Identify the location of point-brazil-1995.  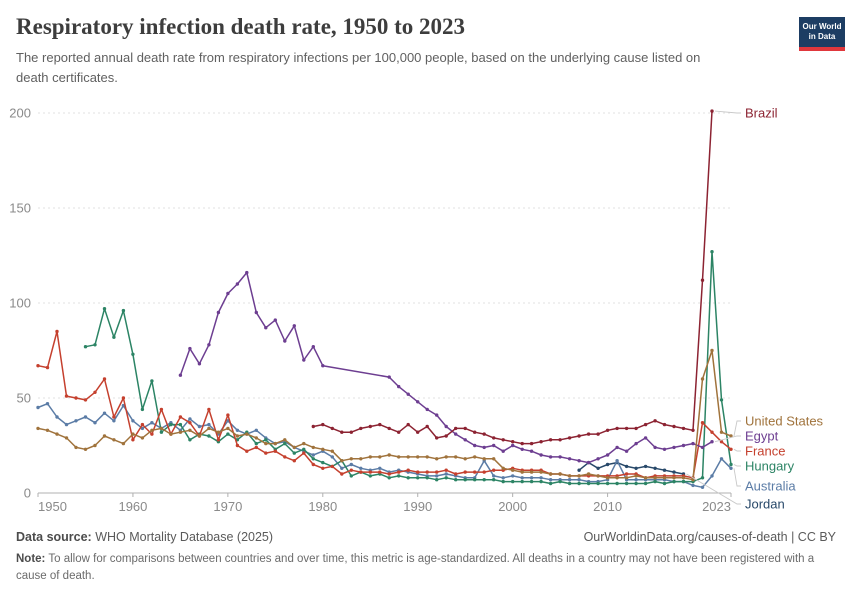
(465, 428).